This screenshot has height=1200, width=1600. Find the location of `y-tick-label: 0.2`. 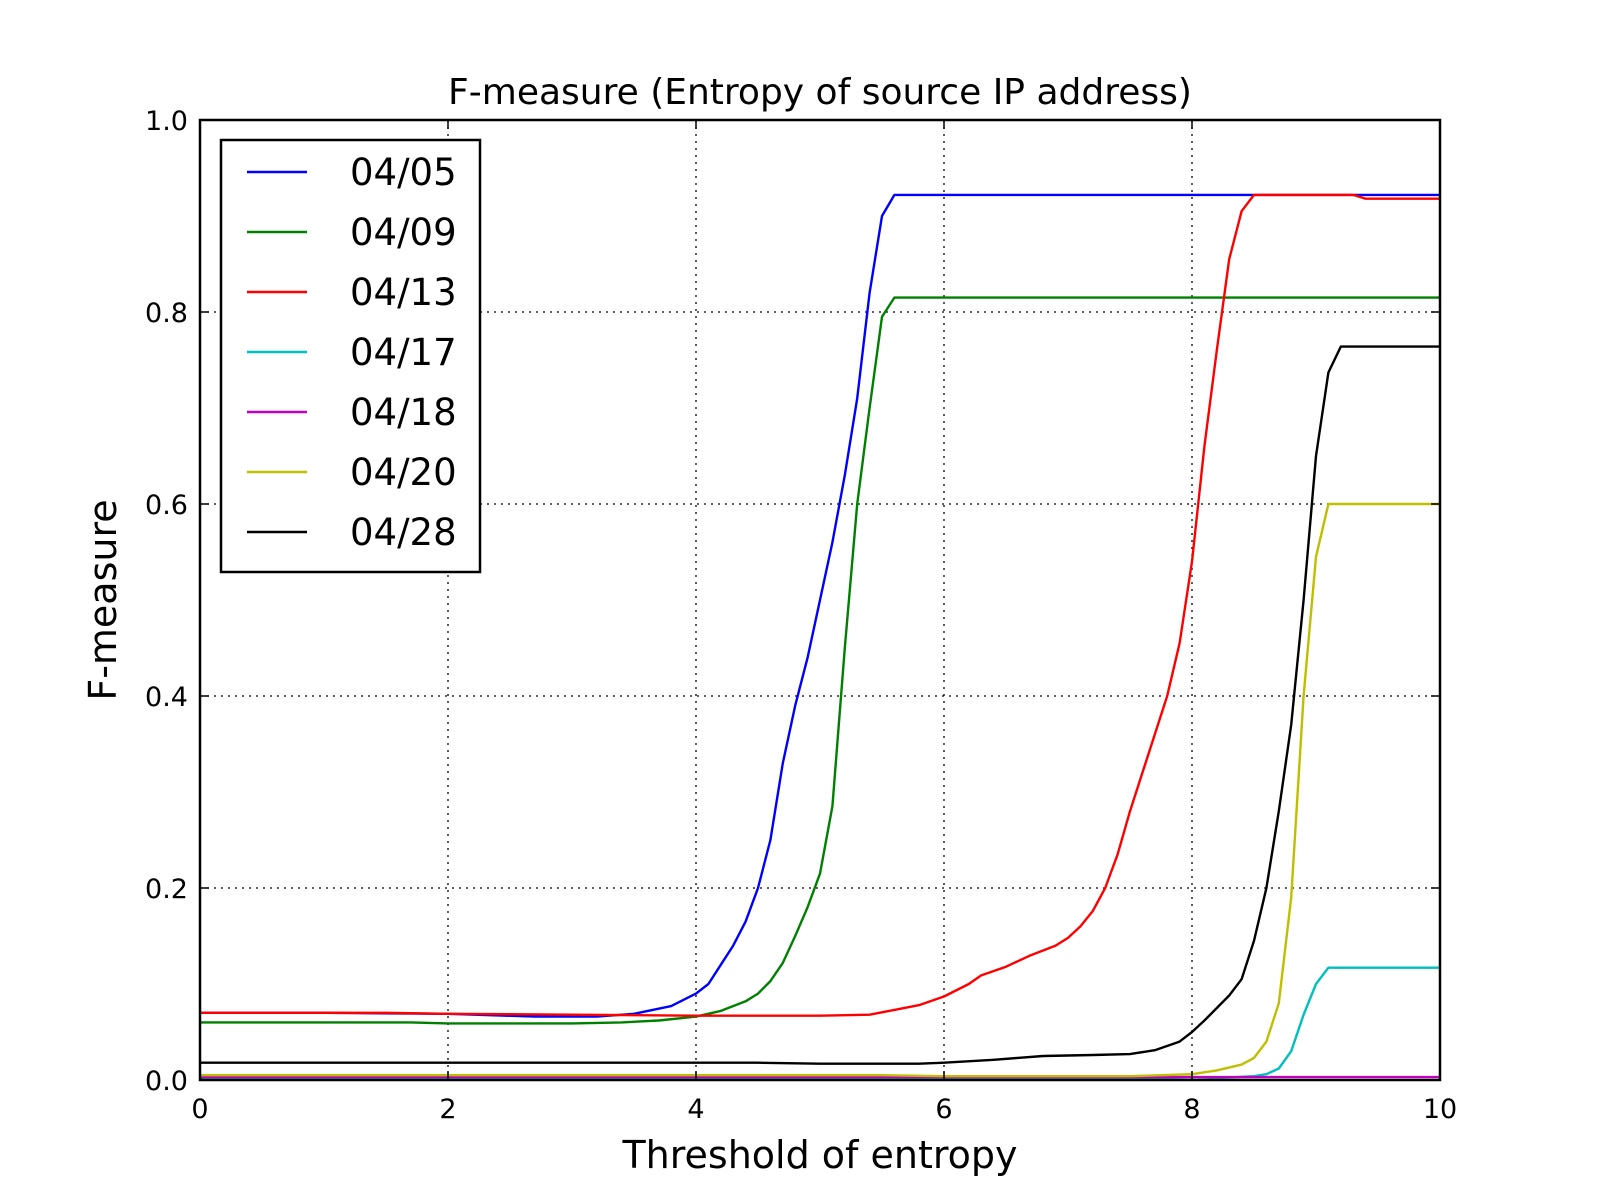

y-tick-label: 0.2 is located at coordinates (166, 889).